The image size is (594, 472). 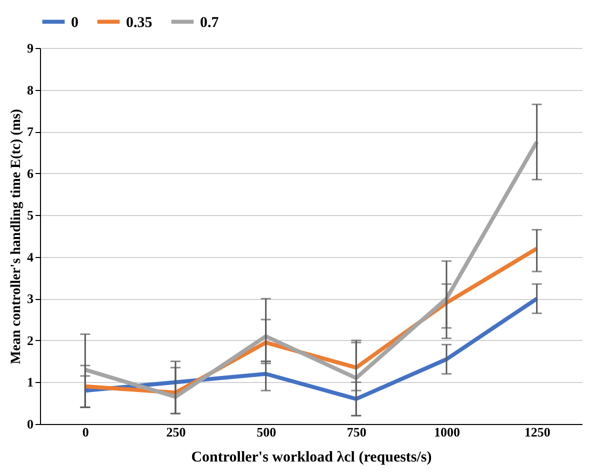 I want to click on x-tick-label: 1250, so click(x=537, y=432).